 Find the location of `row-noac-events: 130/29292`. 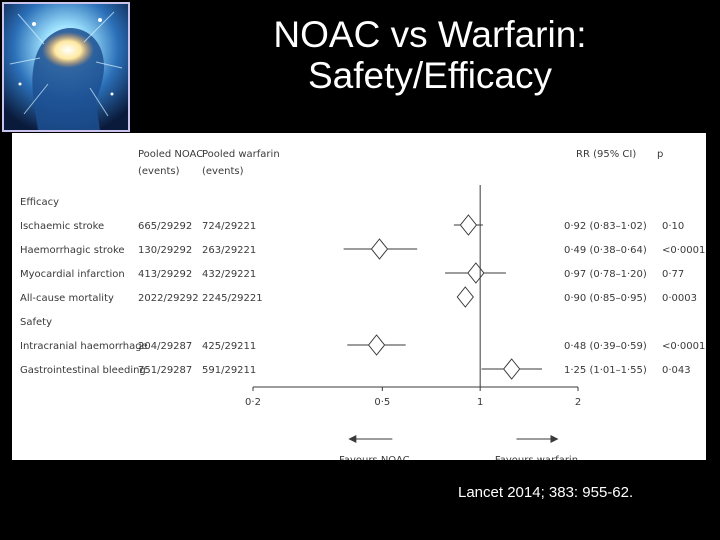

row-noac-events: 130/29292 is located at coordinates (165, 250).